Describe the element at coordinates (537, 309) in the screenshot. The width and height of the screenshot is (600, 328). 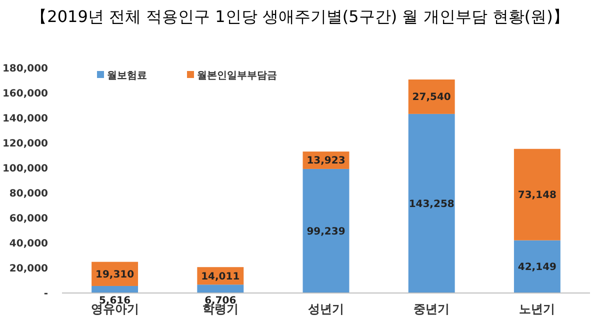
I see `x-tick-label: 노년기` at that location.